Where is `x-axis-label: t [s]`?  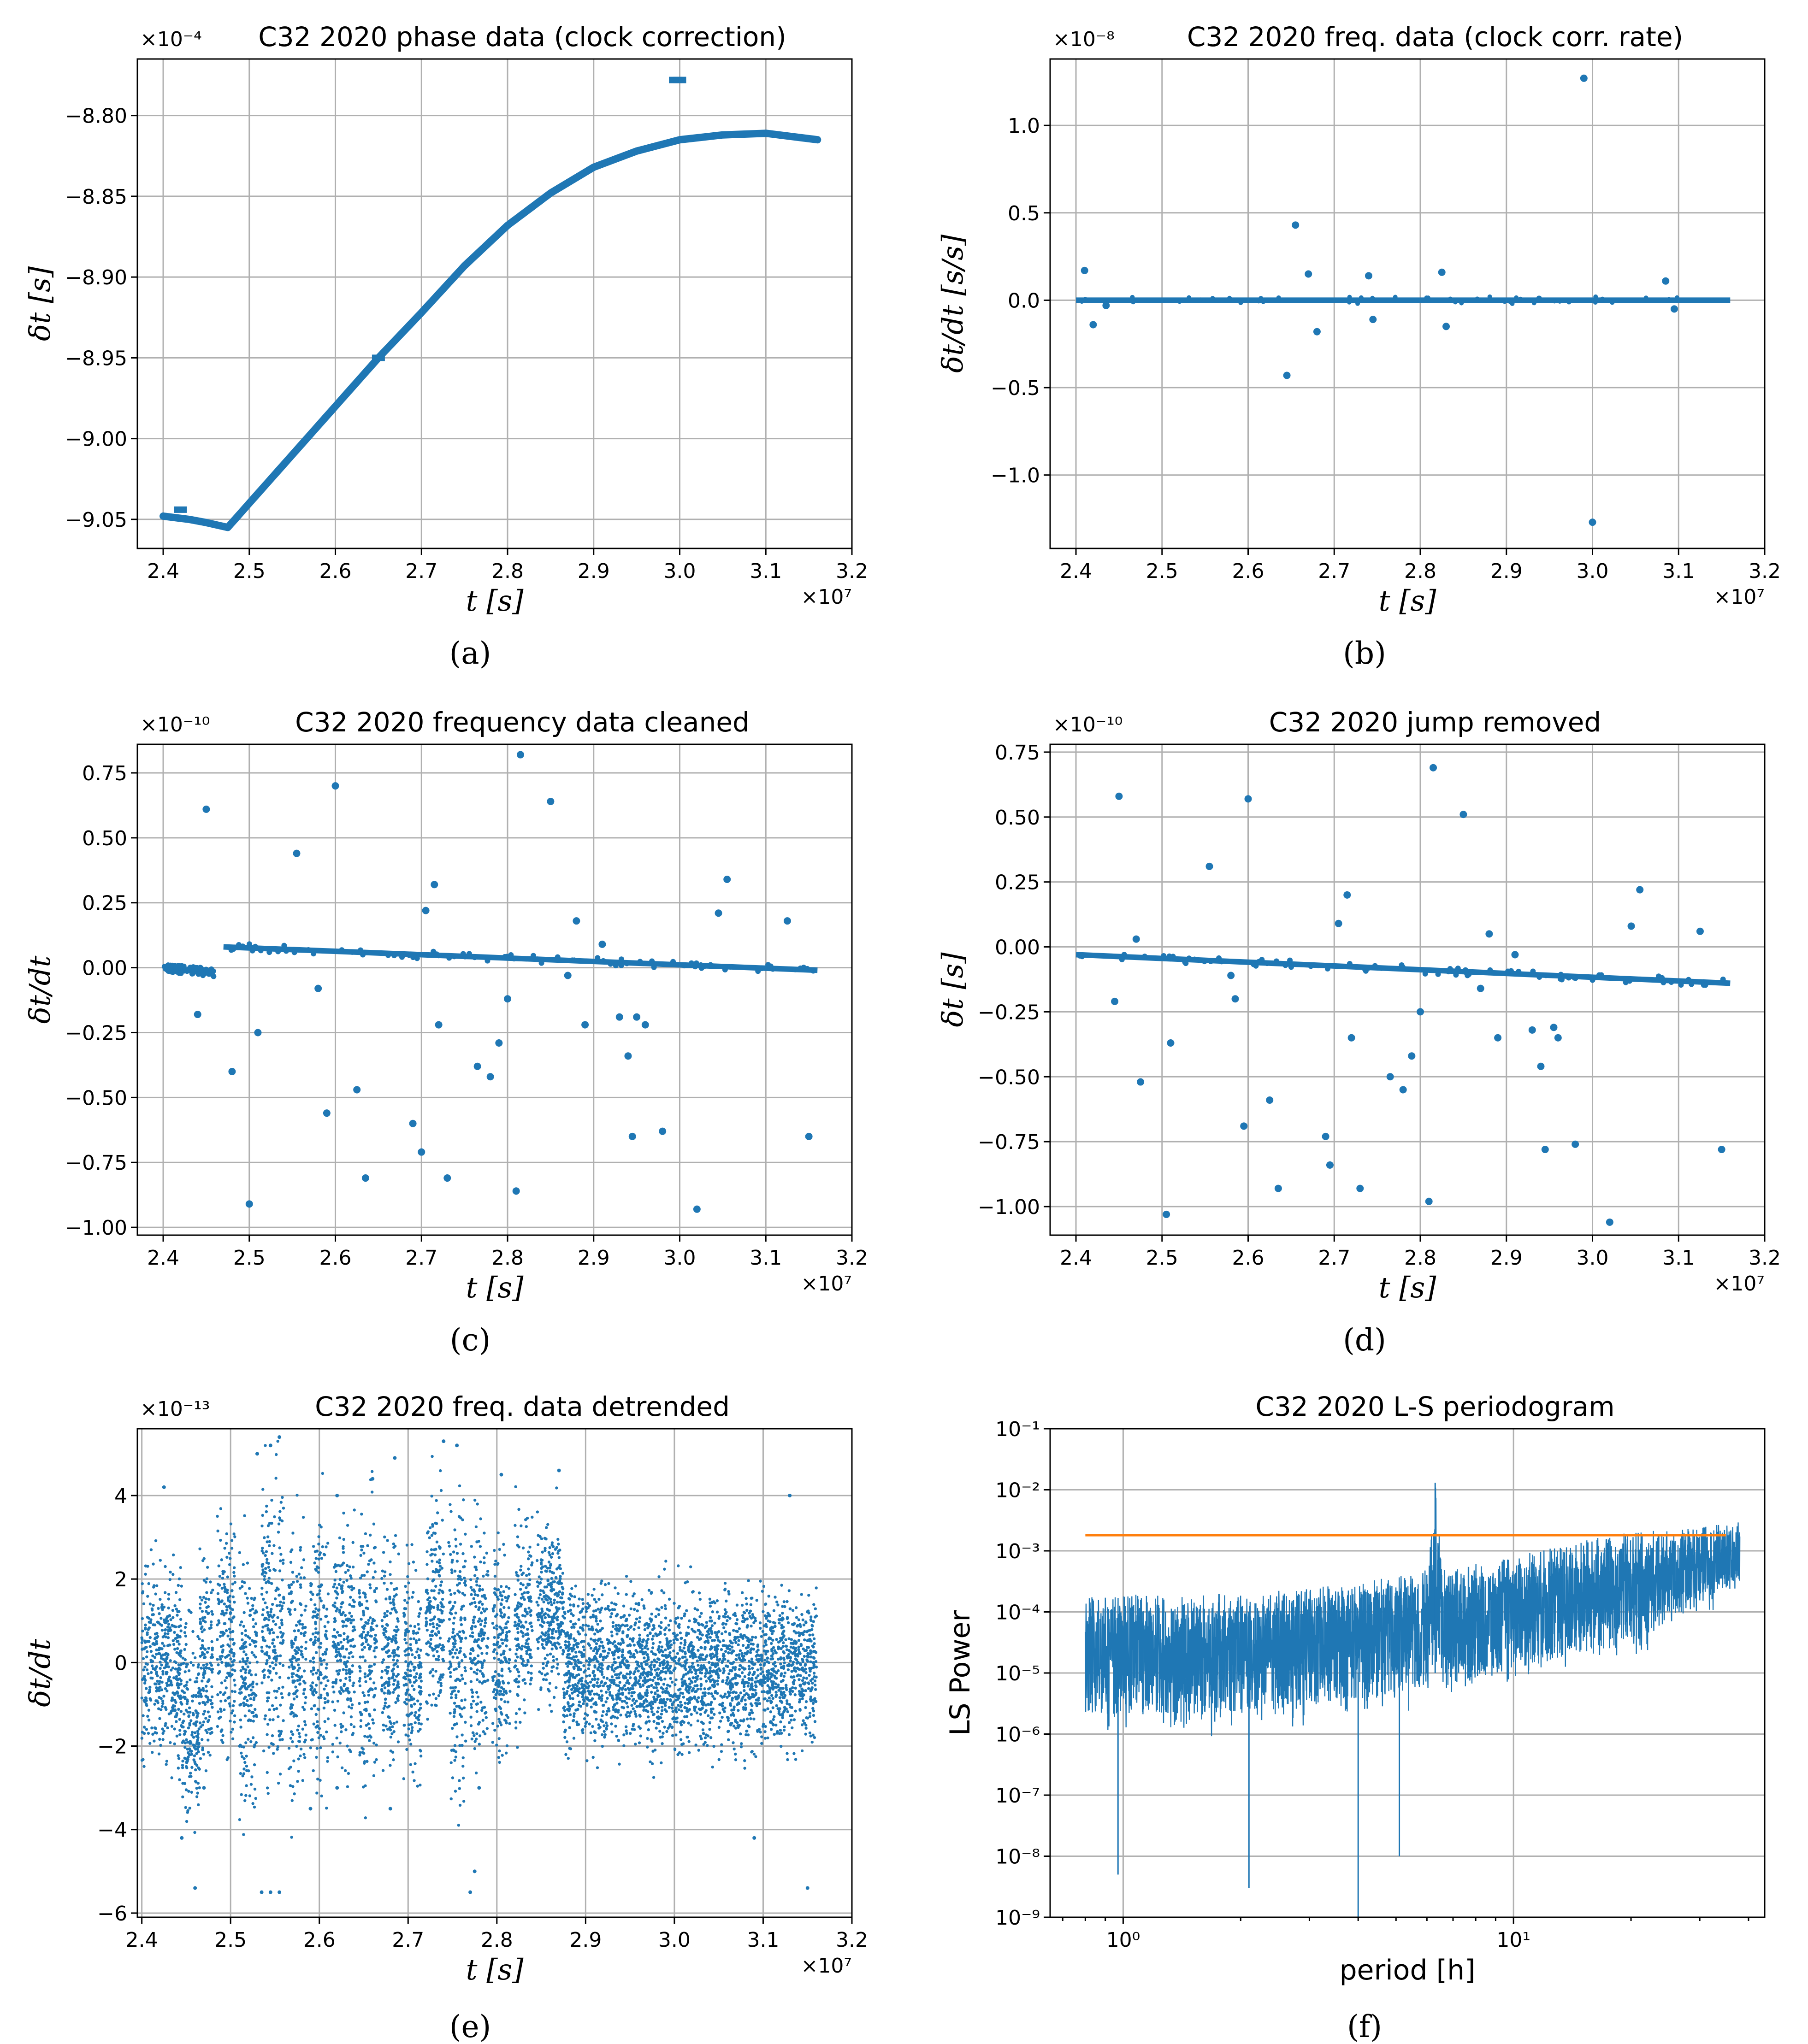 x-axis-label: t [s] is located at coordinates (1408, 1287).